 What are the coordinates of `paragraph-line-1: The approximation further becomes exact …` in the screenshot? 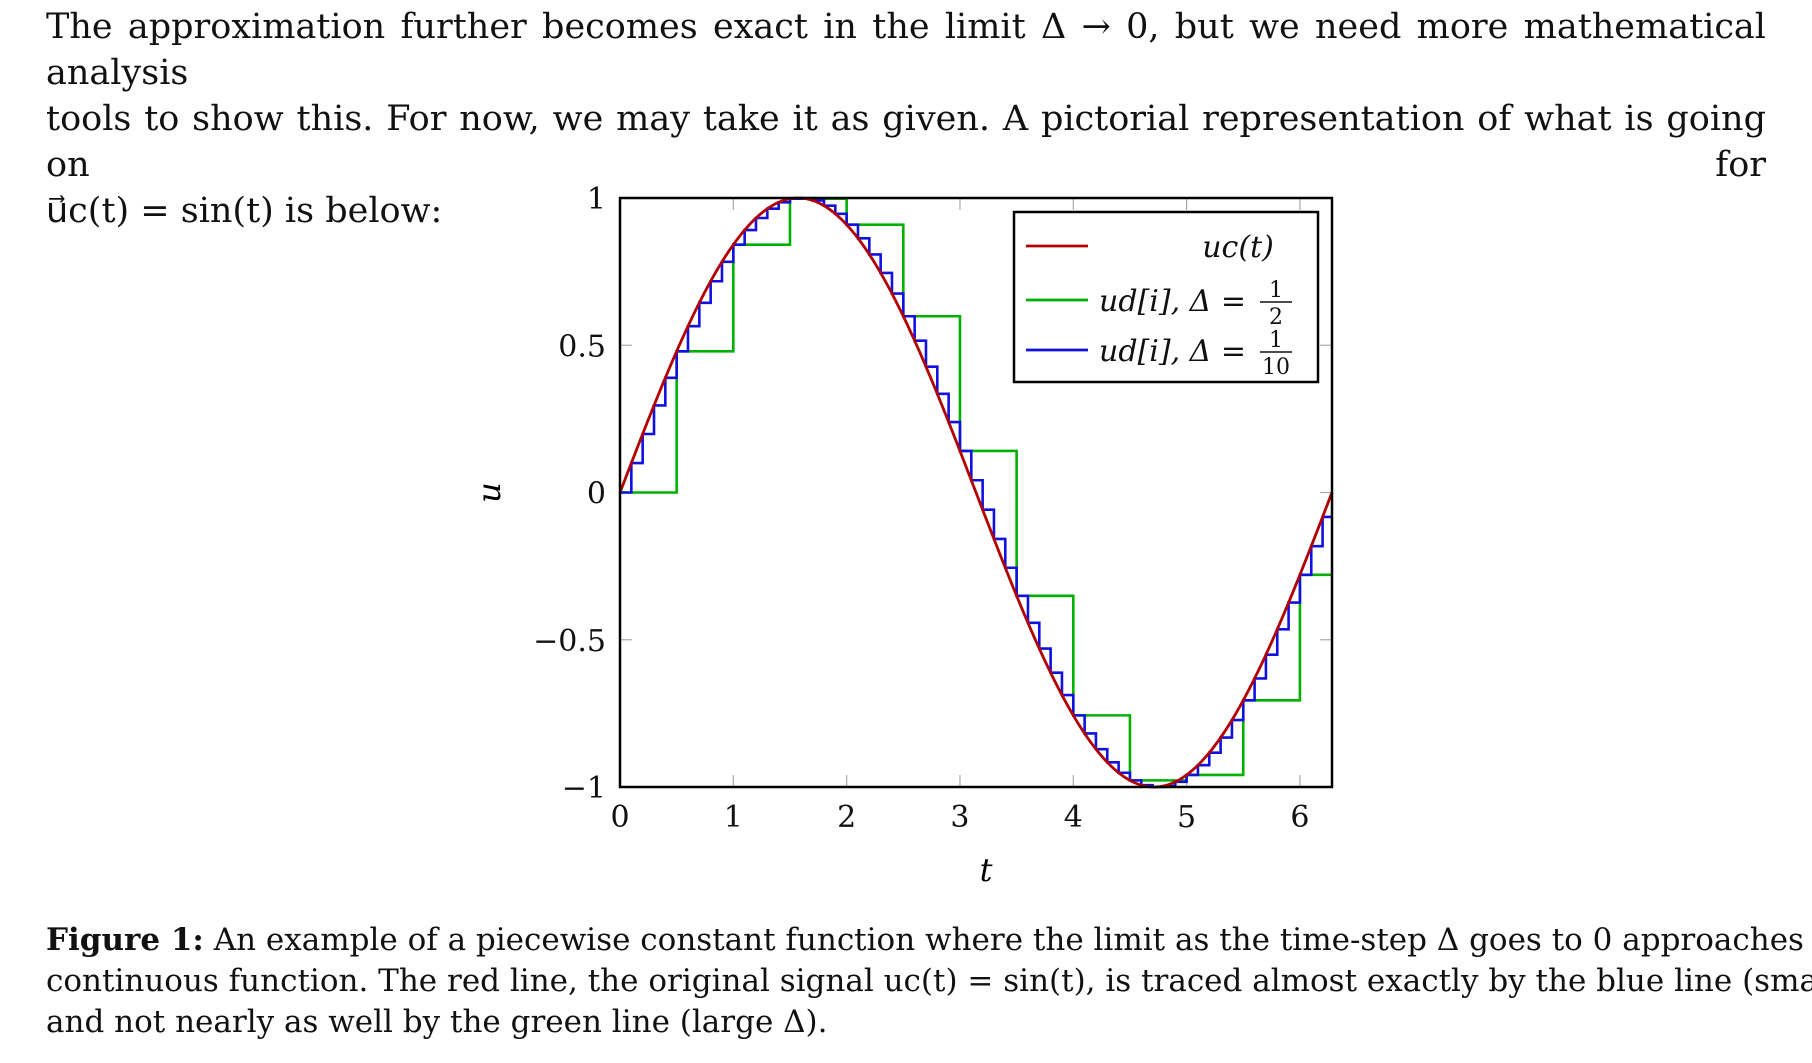 It's located at (906, 50).